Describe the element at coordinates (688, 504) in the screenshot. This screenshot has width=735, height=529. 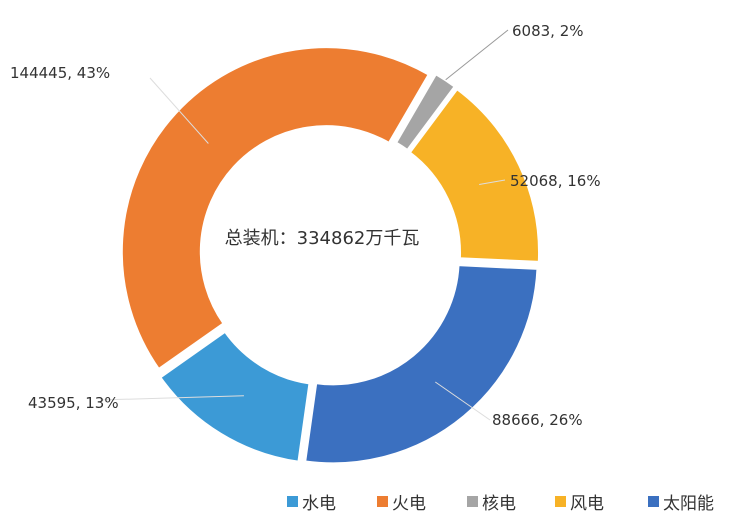
I see `legend-label: 太阳能` at that location.